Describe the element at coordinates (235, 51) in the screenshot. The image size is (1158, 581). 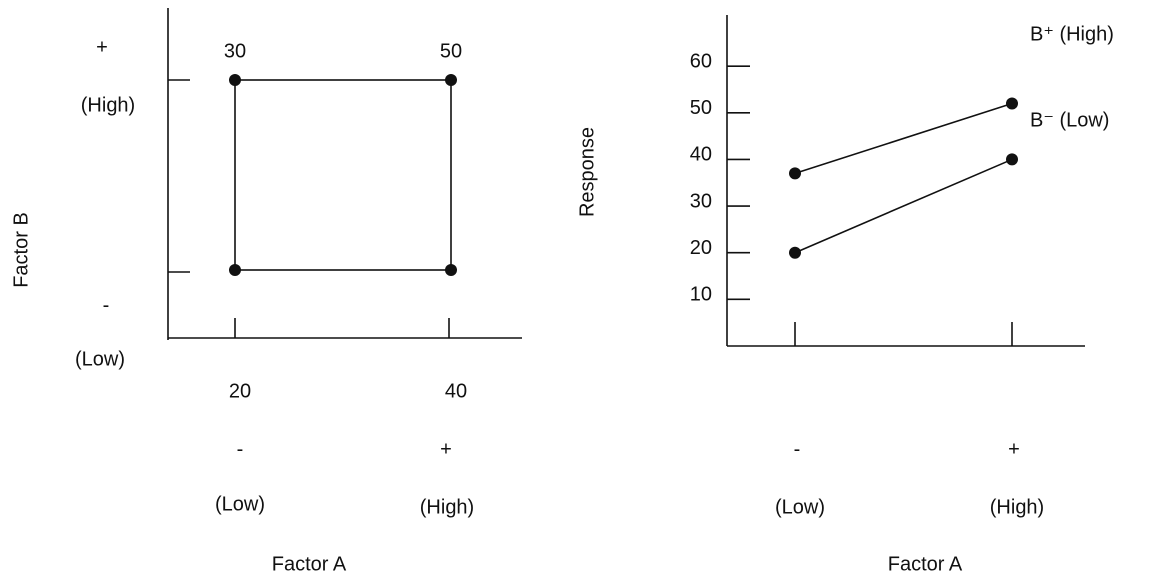
I see `corner-value: 30` at that location.